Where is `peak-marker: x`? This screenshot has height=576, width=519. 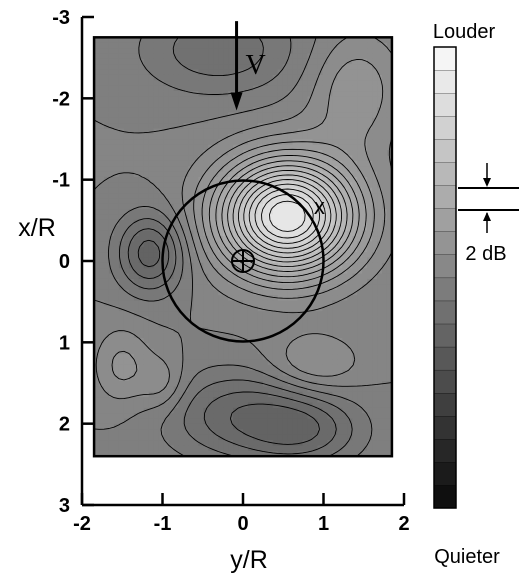 peak-marker: x is located at coordinates (319, 206).